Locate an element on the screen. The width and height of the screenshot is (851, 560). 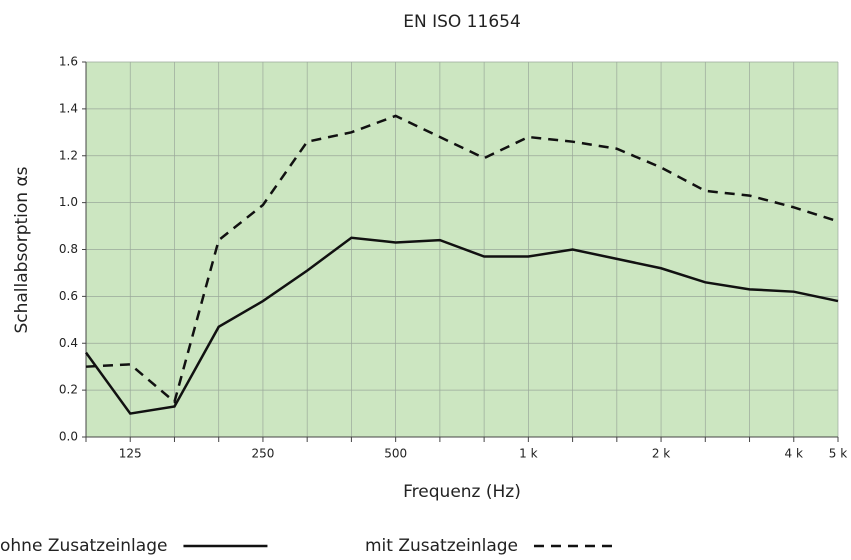
chart-title: EN ISO 11654 is located at coordinates (462, 22).